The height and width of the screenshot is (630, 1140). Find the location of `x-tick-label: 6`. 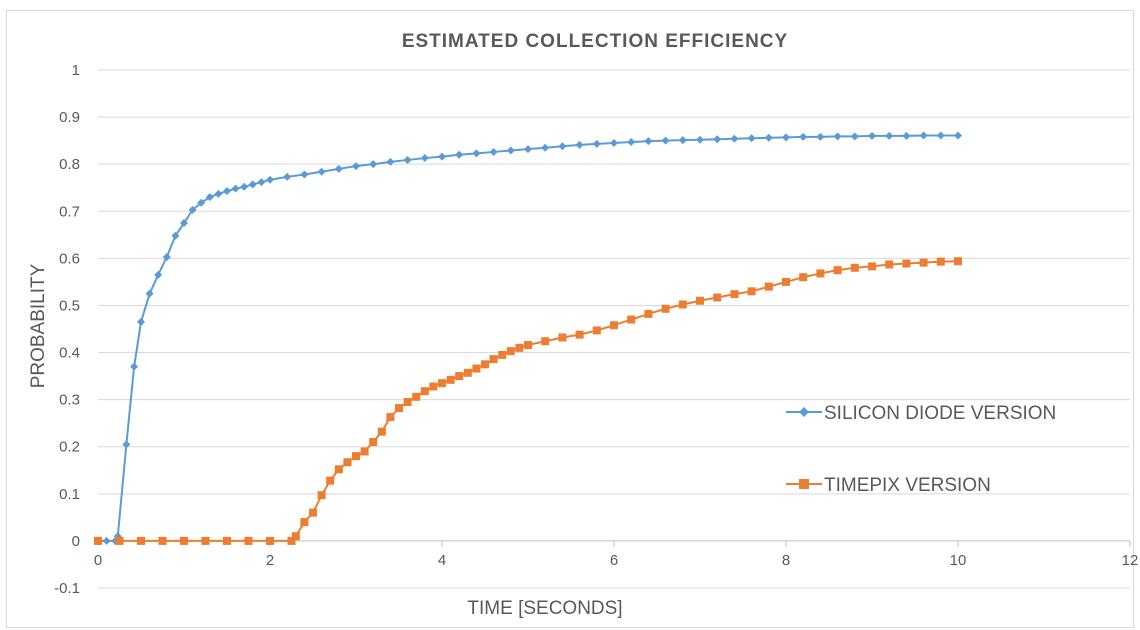

x-tick-label: 6 is located at coordinates (614, 560).